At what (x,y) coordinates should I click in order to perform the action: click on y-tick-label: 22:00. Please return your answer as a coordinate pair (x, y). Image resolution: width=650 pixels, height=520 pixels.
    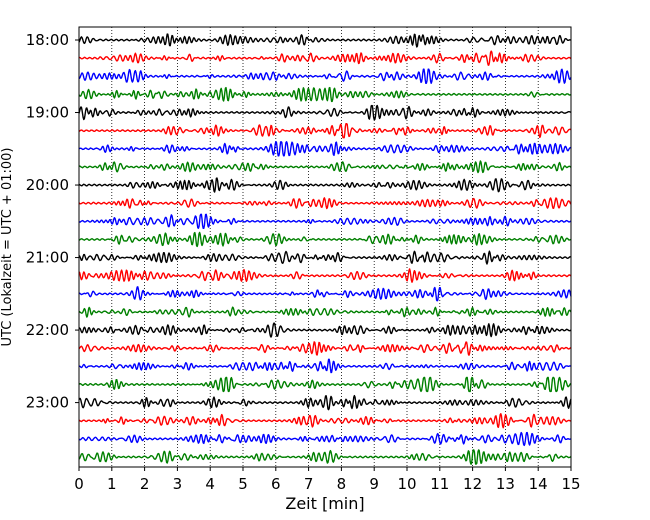
    Looking at the image, I should click on (47, 330).